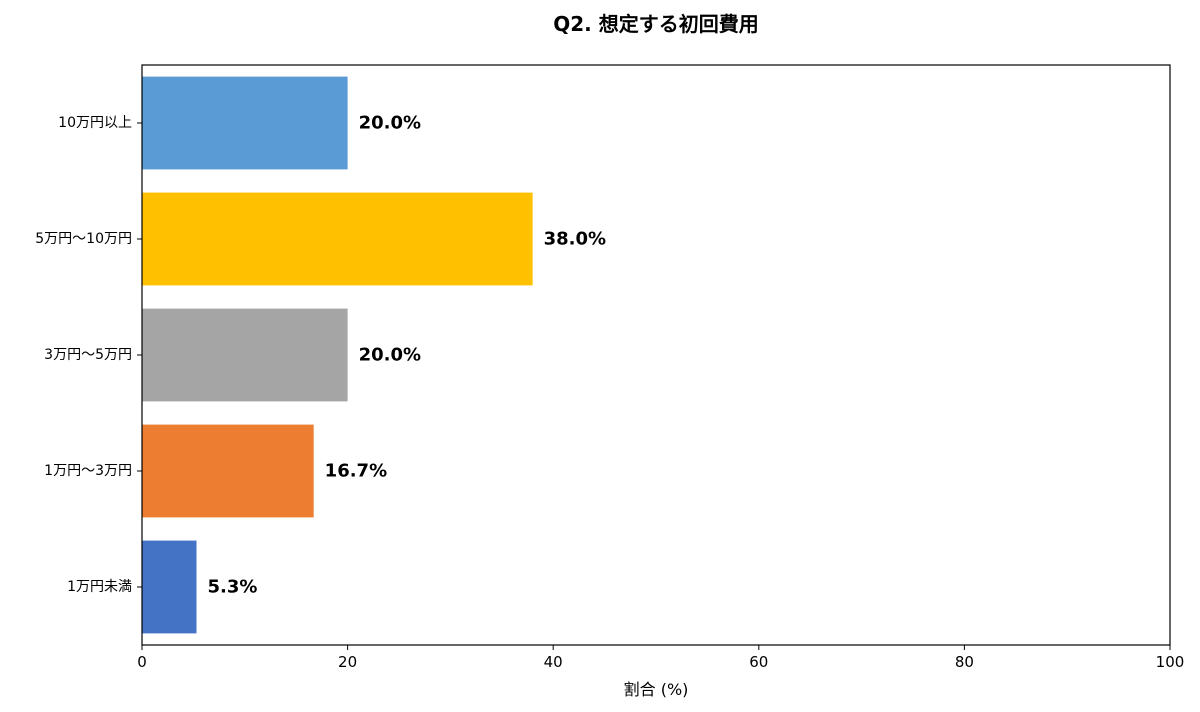 The height and width of the screenshot is (712, 1200). Describe the element at coordinates (83, 239) in the screenshot. I see `y-tick-label: 5万円〜10万円` at that location.